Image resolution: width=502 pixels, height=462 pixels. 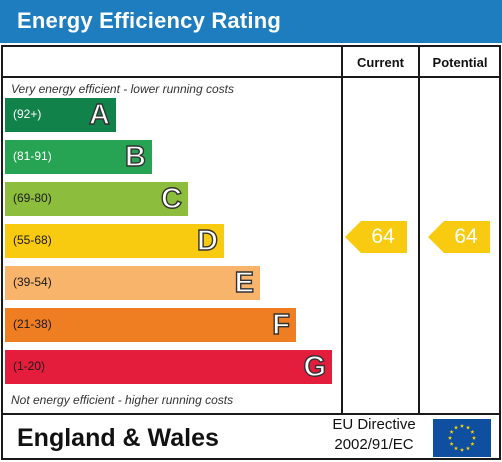 I want to click on band-d: (55-68) D, so click(x=114, y=241).